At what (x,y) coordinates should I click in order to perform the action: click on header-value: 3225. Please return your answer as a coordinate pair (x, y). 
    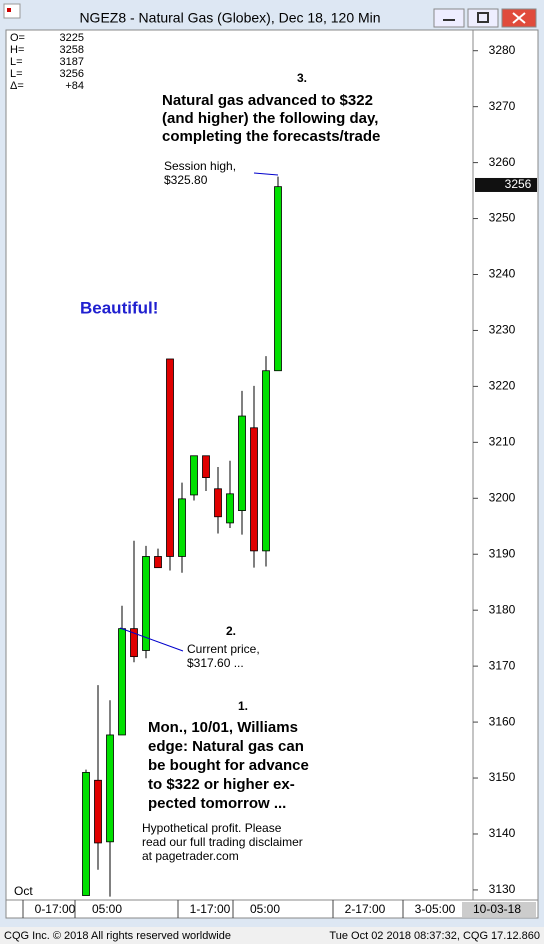
    Looking at the image, I should click on (72, 38).